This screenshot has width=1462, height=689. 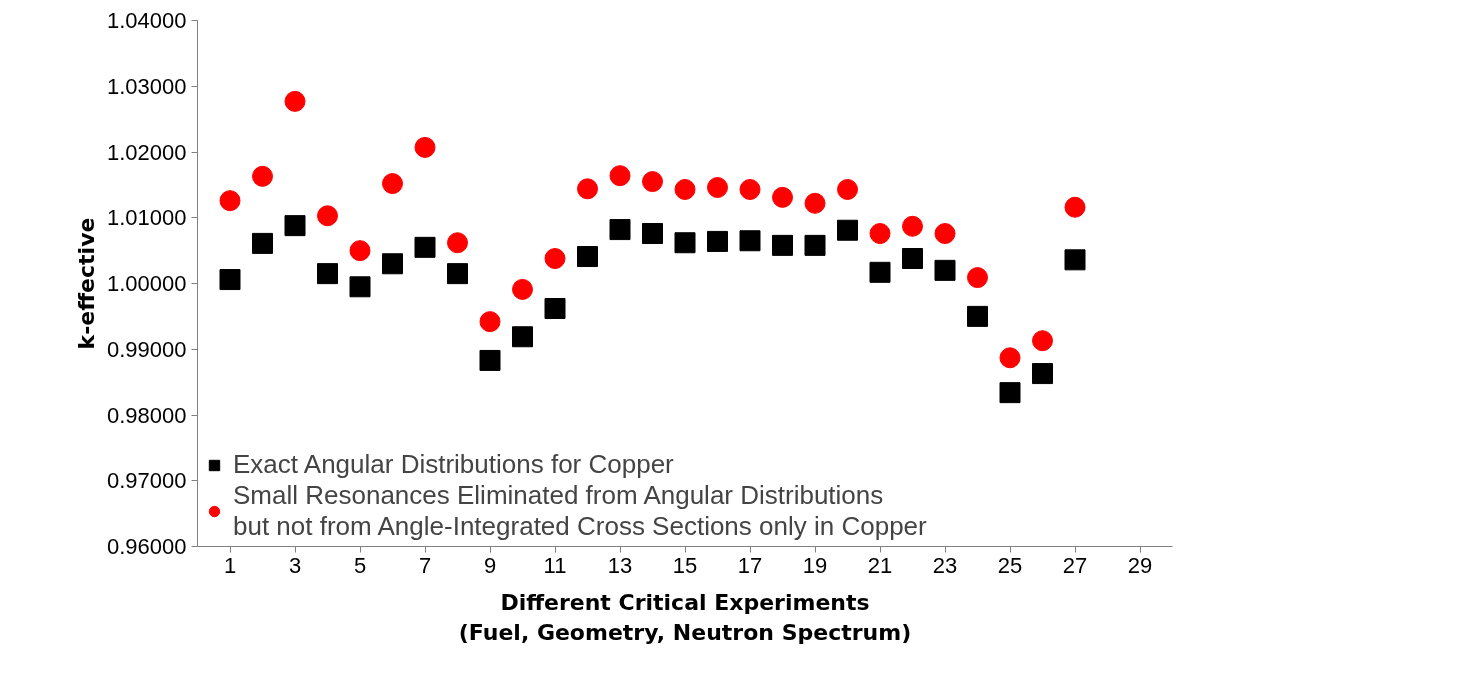 I want to click on x-tick-label: 21, so click(x=880, y=565).